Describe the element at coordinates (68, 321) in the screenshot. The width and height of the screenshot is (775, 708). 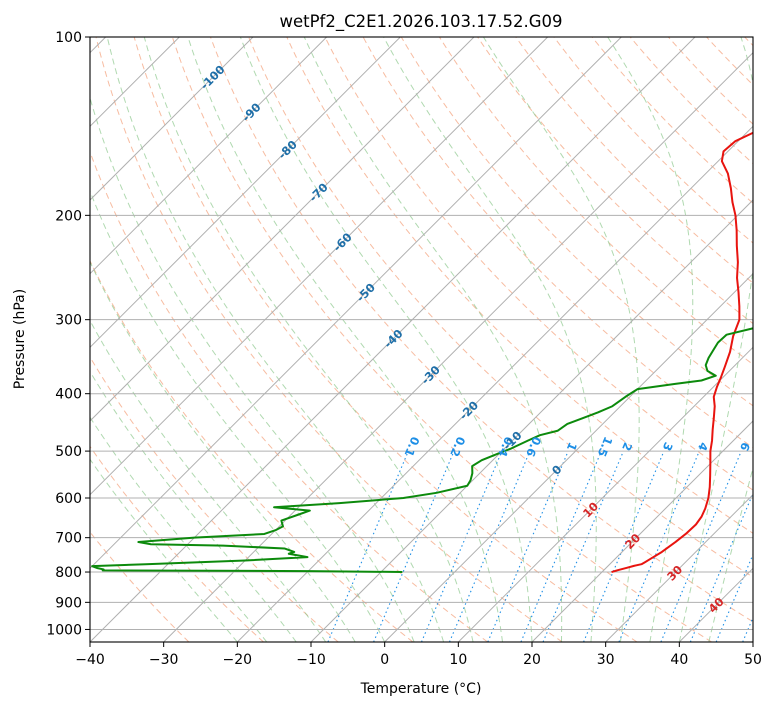
I see `y-tick-label: 300` at that location.